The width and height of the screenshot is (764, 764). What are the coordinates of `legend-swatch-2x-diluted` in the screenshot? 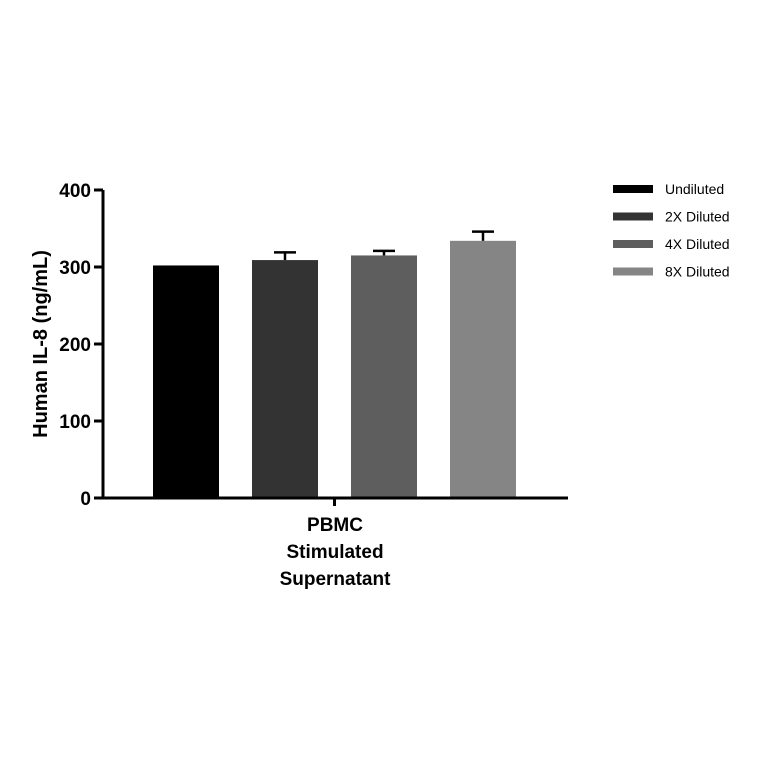 It's located at (633, 216).